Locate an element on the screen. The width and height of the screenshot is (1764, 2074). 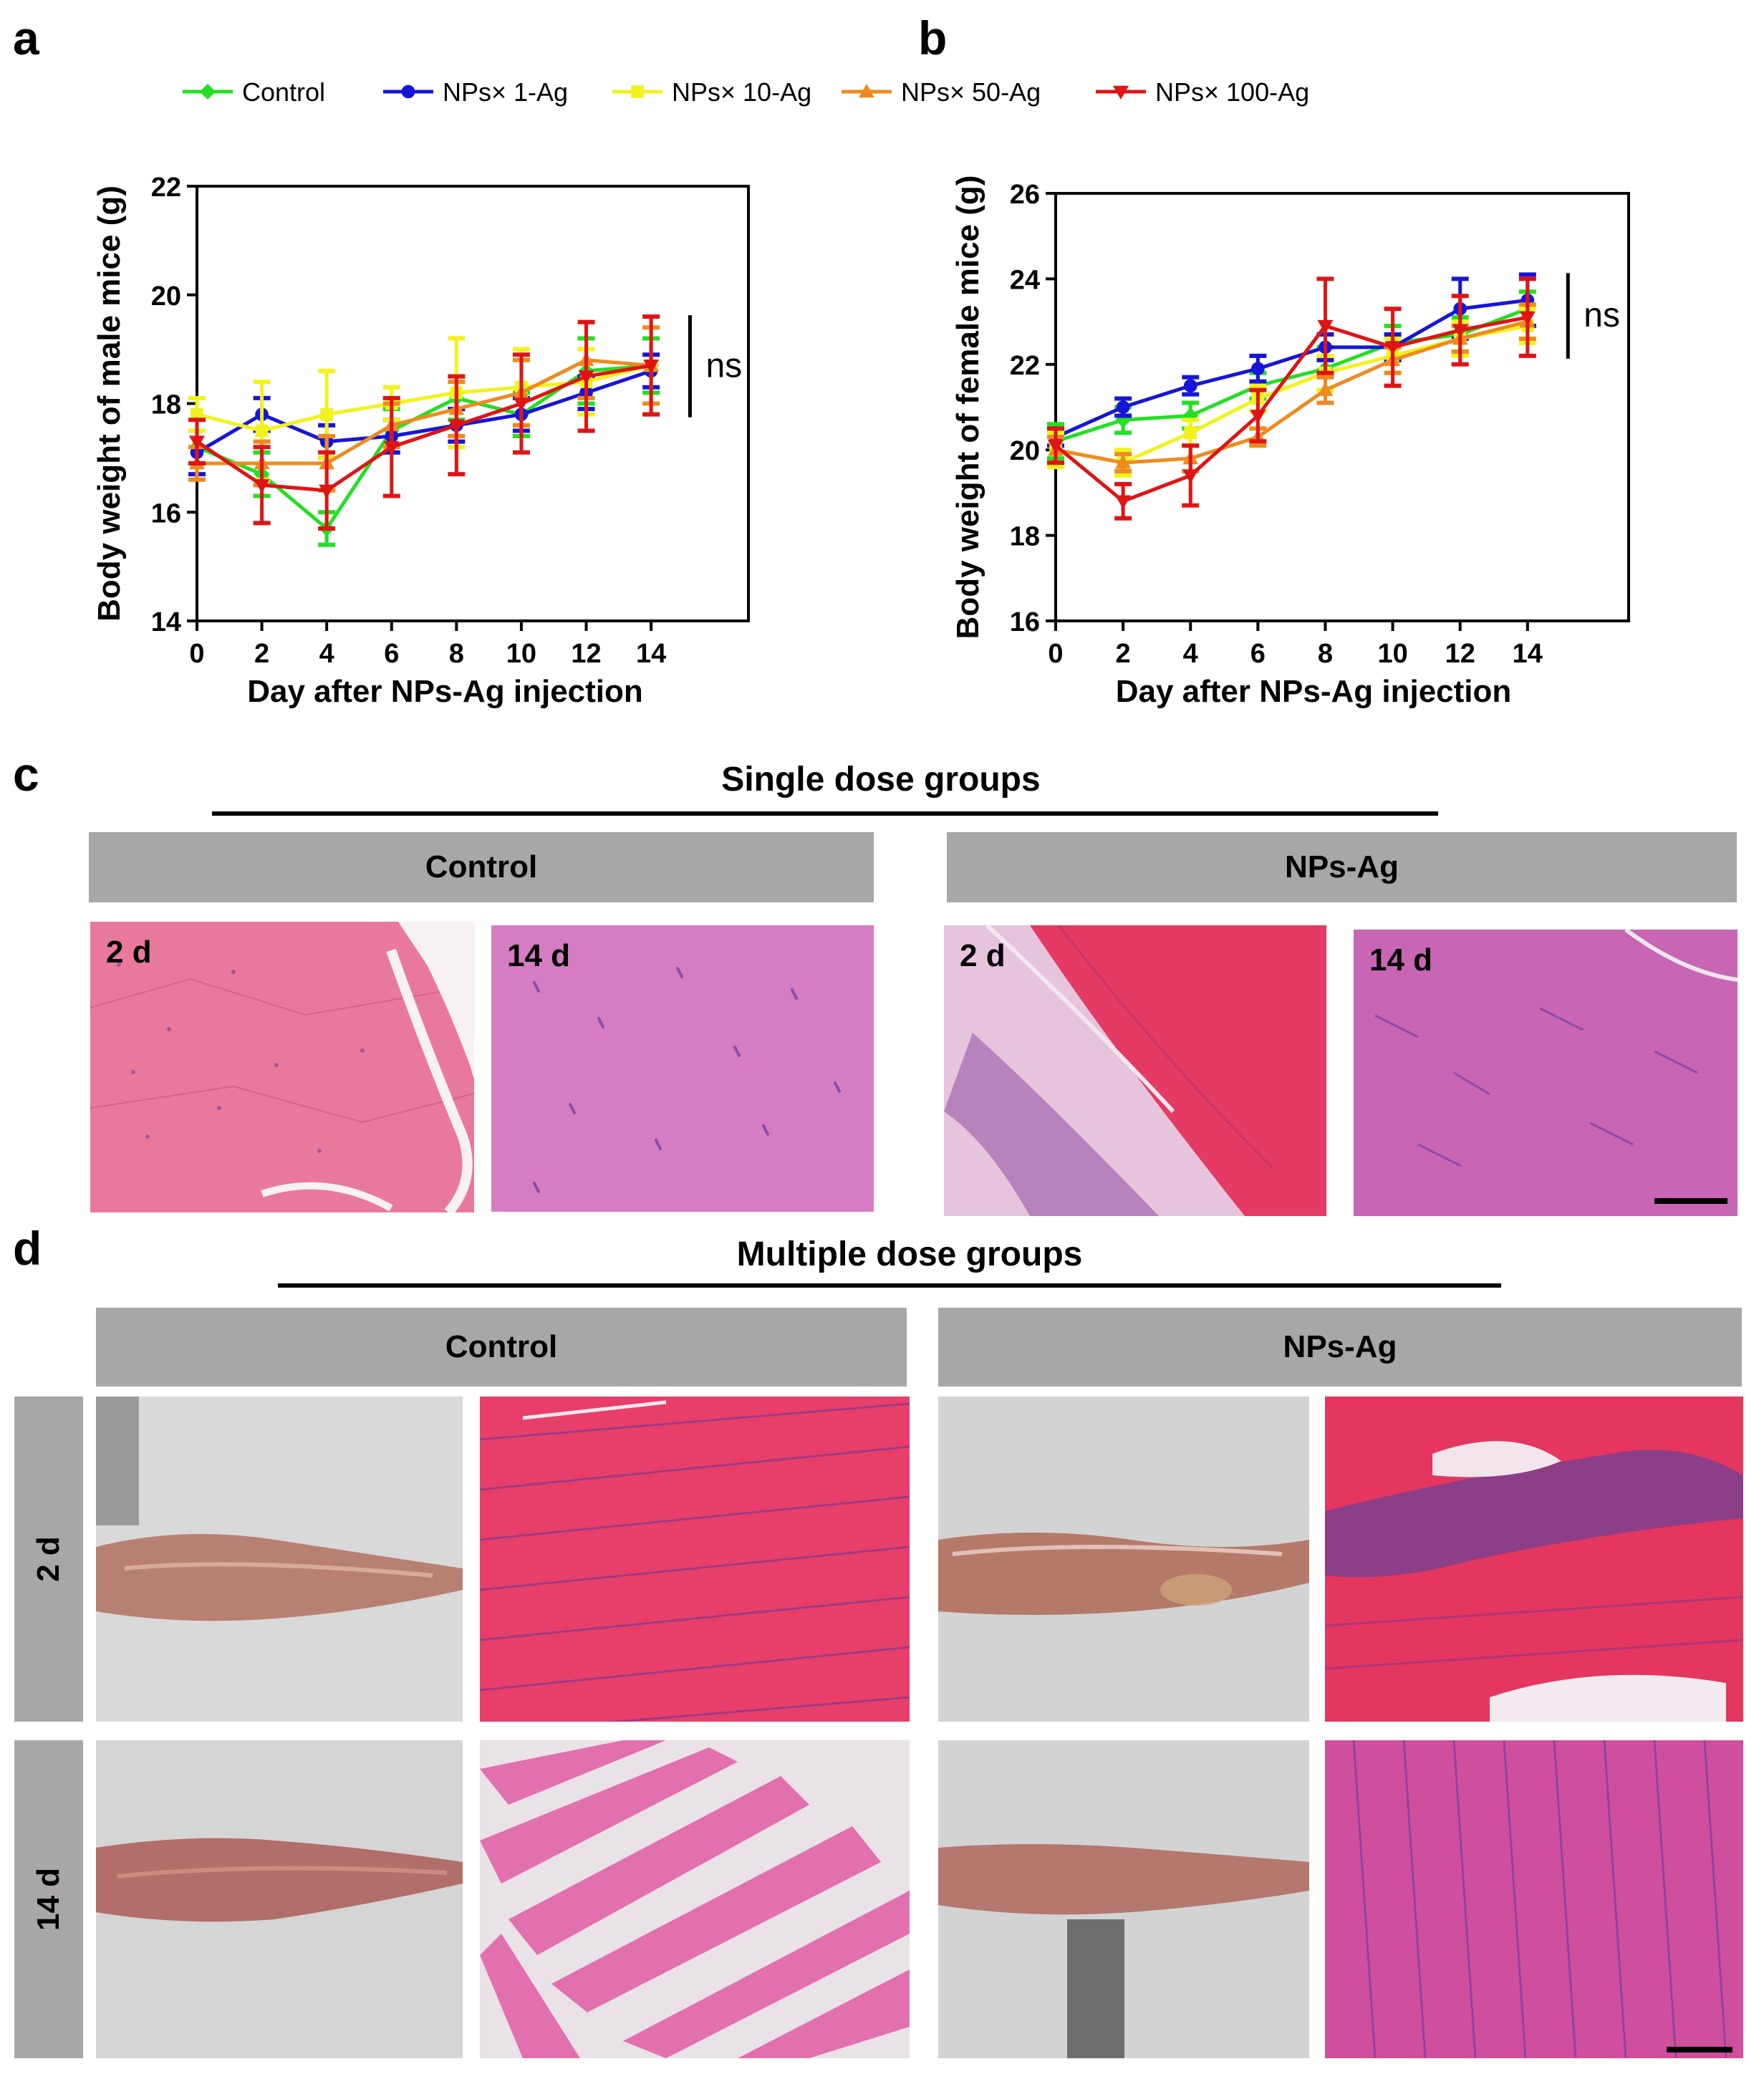
panel-d-control-header: Control is located at coordinates (501, 1347).